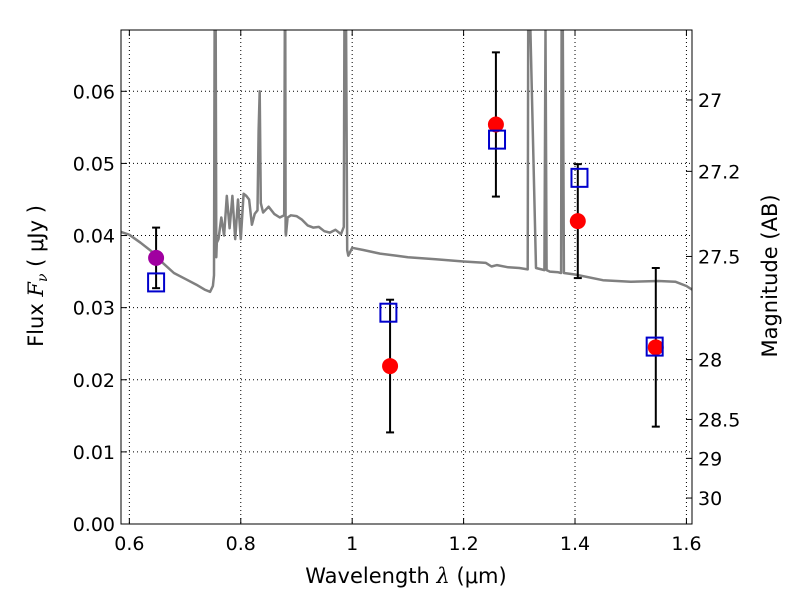  What do you see at coordinates (443, 576) in the screenshot?
I see `x-axis-title-symbol: λ` at bounding box center [443, 576].